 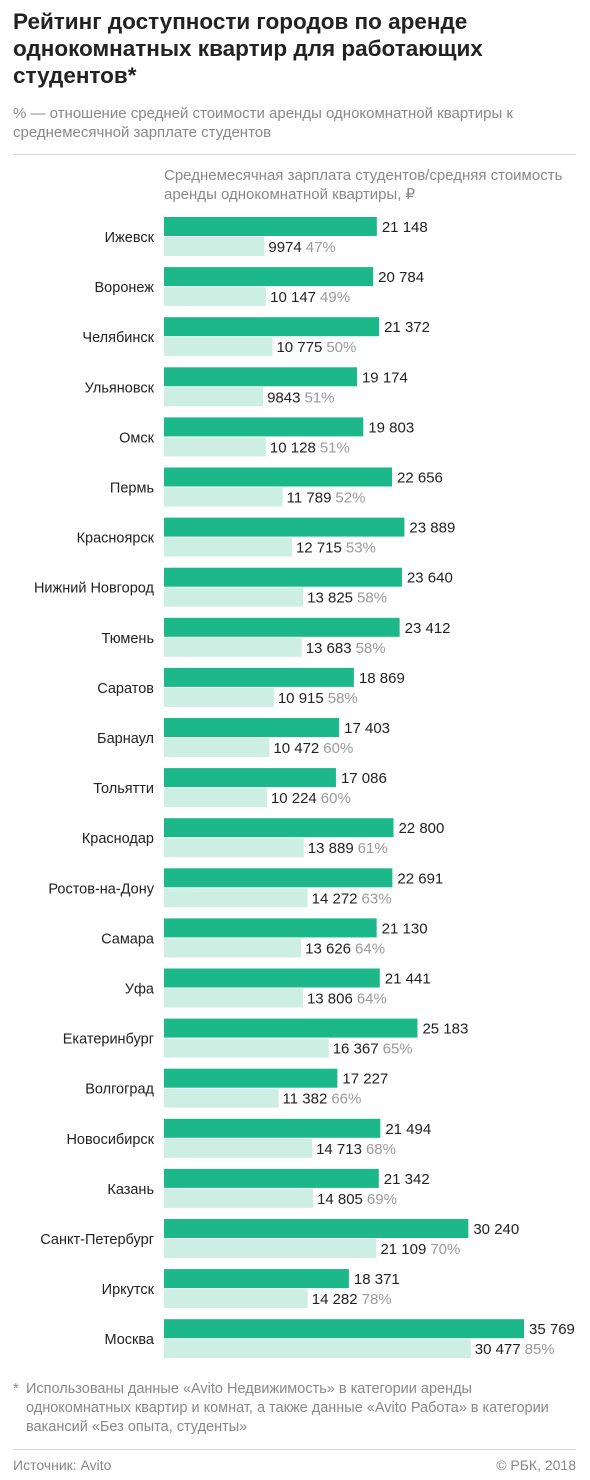 I want to click on salary-value-label: 22 691, so click(x=420, y=878).